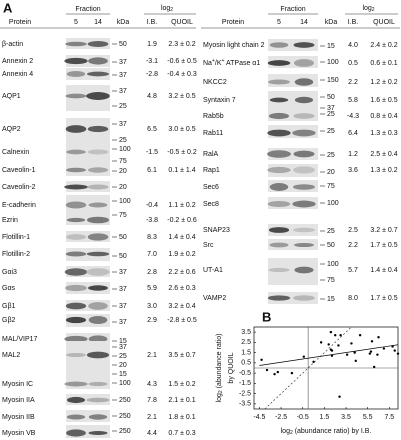 The image size is (401, 440). I want to click on column-header: kDa, so click(123, 22).